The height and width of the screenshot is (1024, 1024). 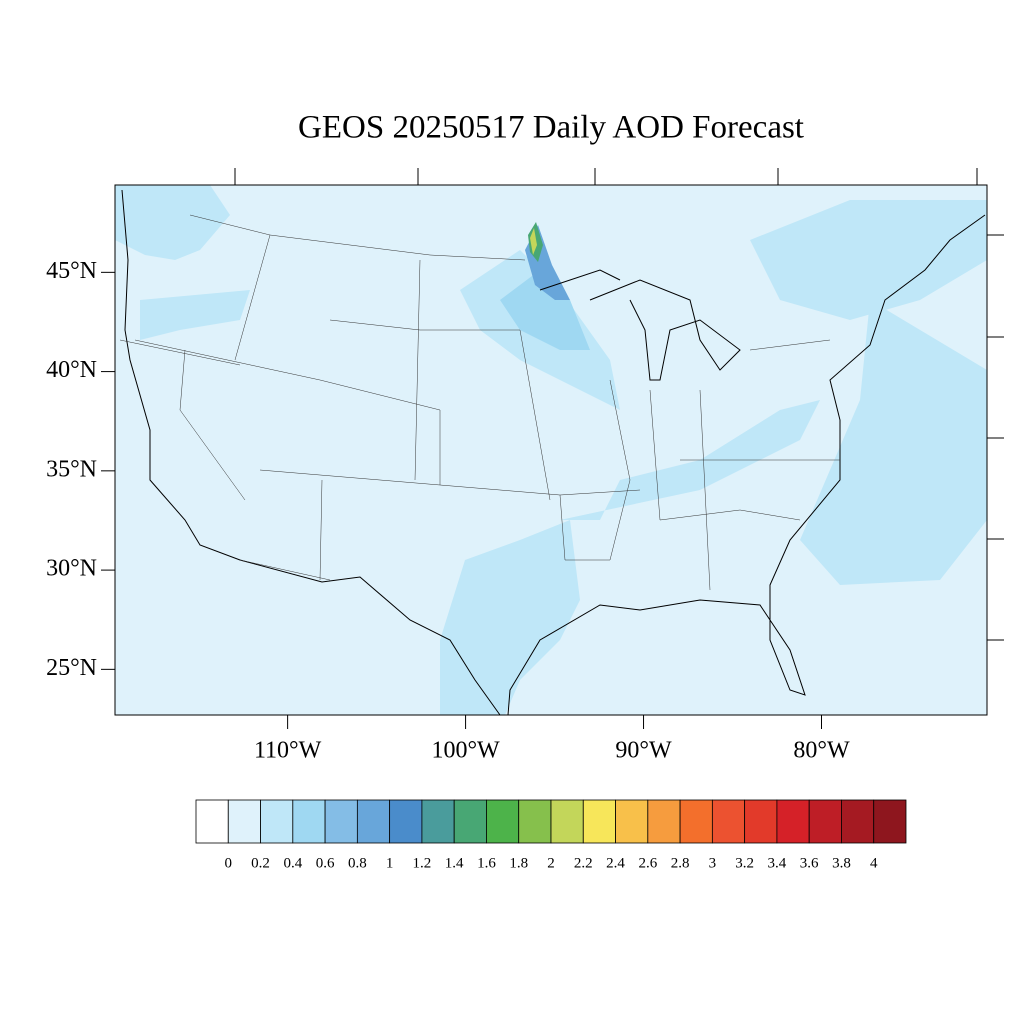 What do you see at coordinates (71, 668) in the screenshot?
I see `lat-tick-label: 25°N` at bounding box center [71, 668].